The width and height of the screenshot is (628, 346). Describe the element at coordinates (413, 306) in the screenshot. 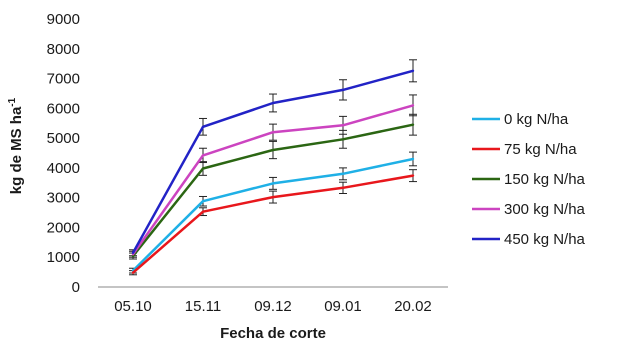

I see `x-tick-label: 20.02` at that location.